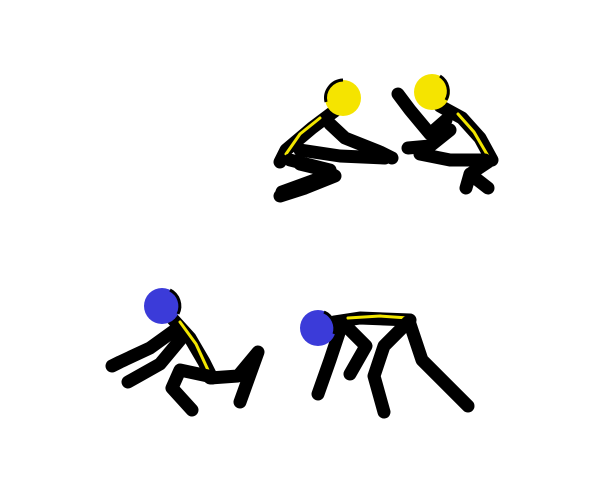  I want to click on figure-2-arm-forward, so click(429, 139).